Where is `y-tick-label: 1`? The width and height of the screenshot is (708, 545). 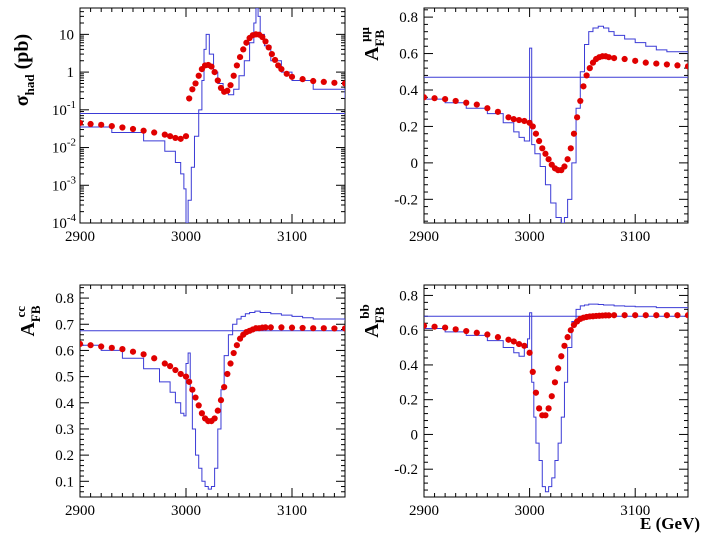 y-tick-label: 1 is located at coordinates (71, 73).